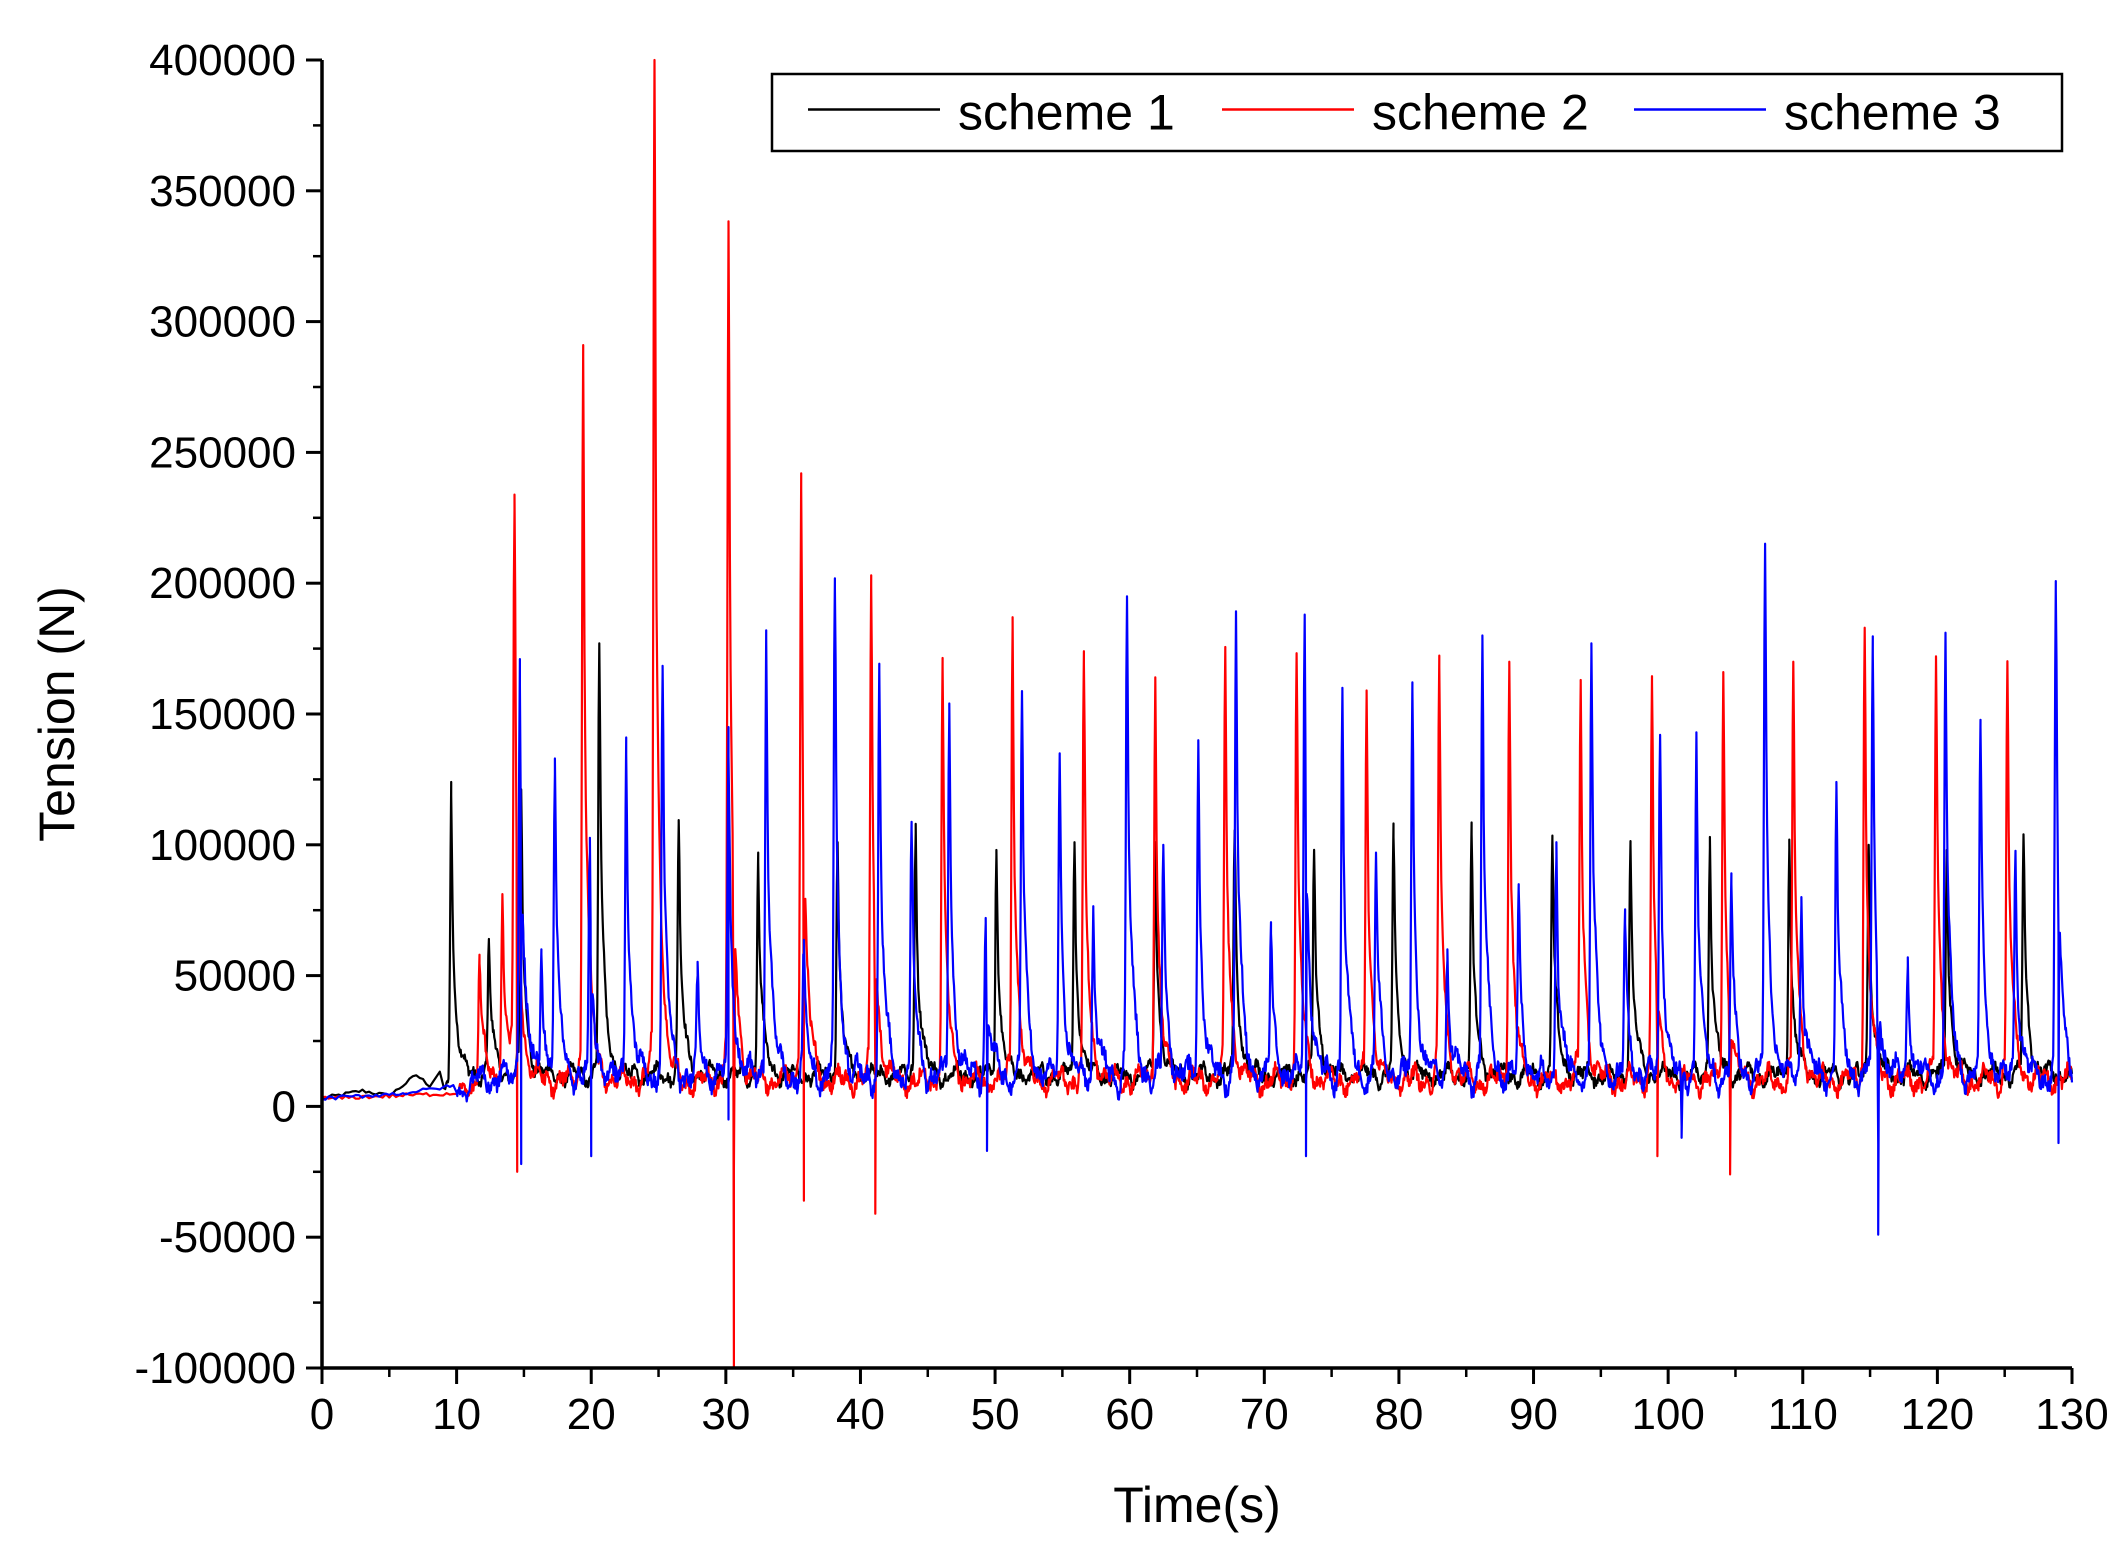  What do you see at coordinates (995, 1414) in the screenshot?
I see `x-tick-label: 50` at bounding box center [995, 1414].